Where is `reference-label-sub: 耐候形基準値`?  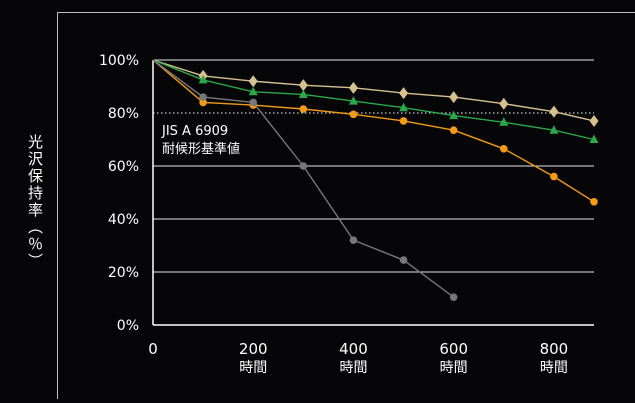
reference-label-sub: 耐候形基準値 is located at coordinates (201, 149).